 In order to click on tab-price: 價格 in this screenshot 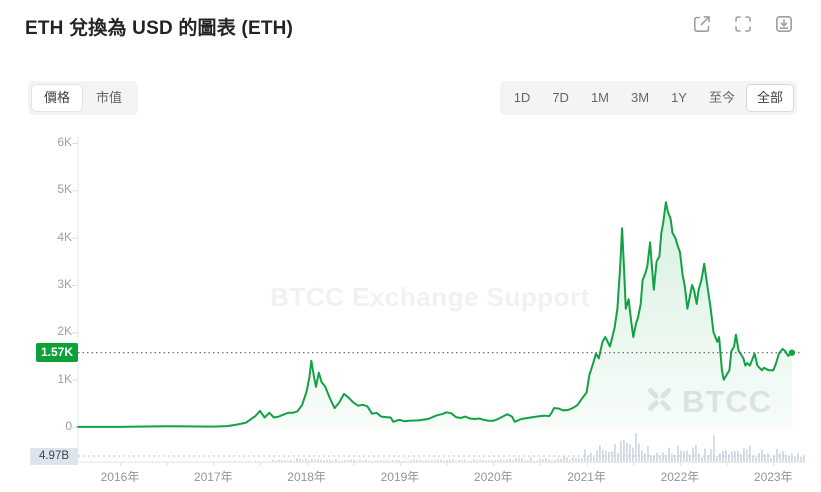, I will do `click(57, 98)`.